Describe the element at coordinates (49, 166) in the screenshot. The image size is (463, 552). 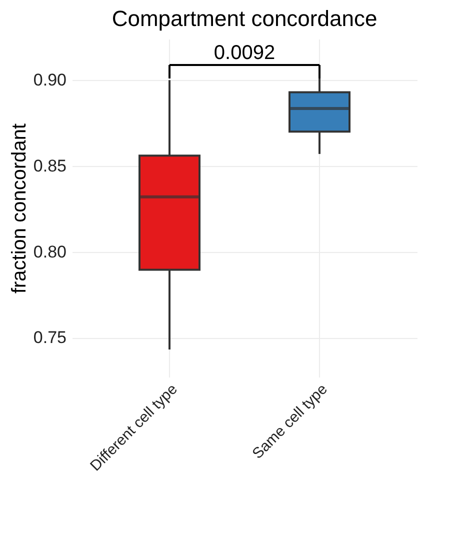
I see `y-tick-label: 0.85` at that location.